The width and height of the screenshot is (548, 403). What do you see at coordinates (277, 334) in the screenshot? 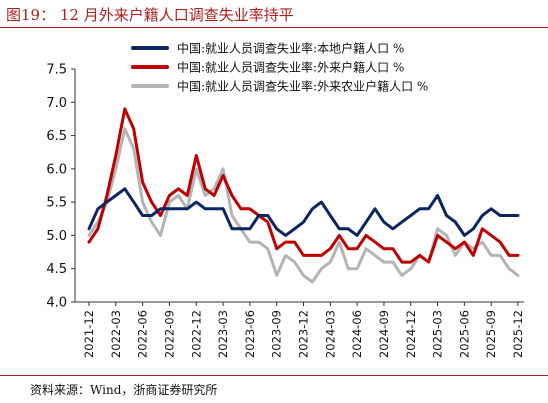
I see `x-tick-label: 2023-09` at bounding box center [277, 334].